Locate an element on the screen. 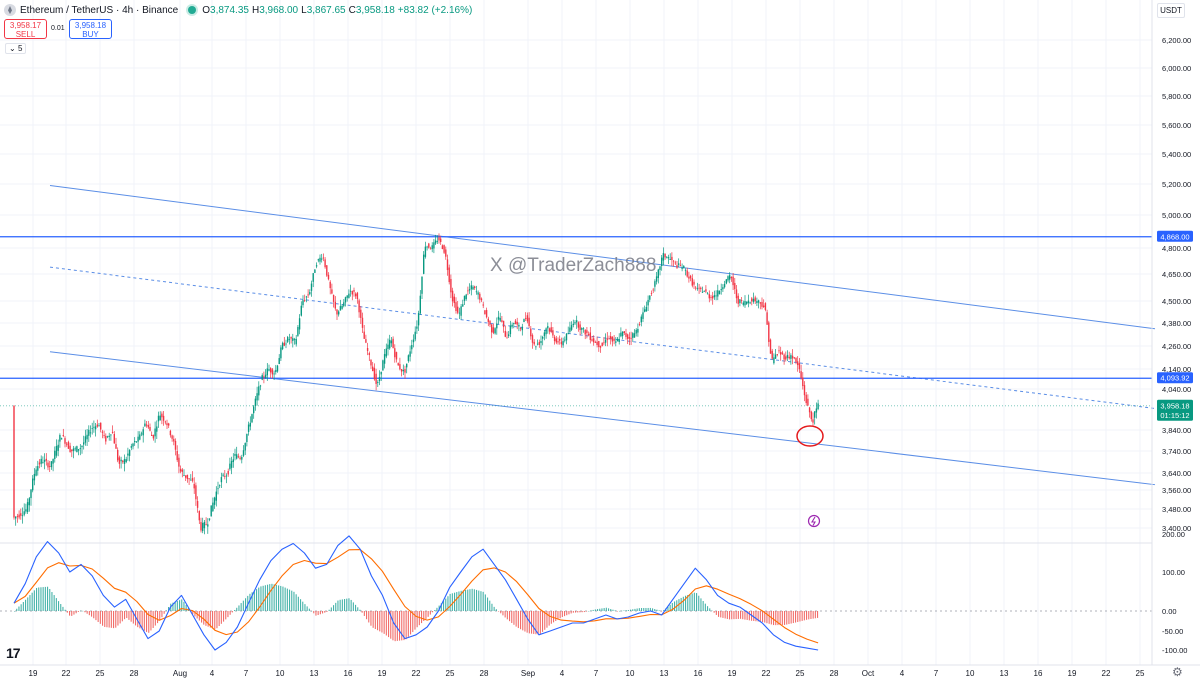 The image size is (1200, 682). date-tick: Sep is located at coordinates (528, 673).